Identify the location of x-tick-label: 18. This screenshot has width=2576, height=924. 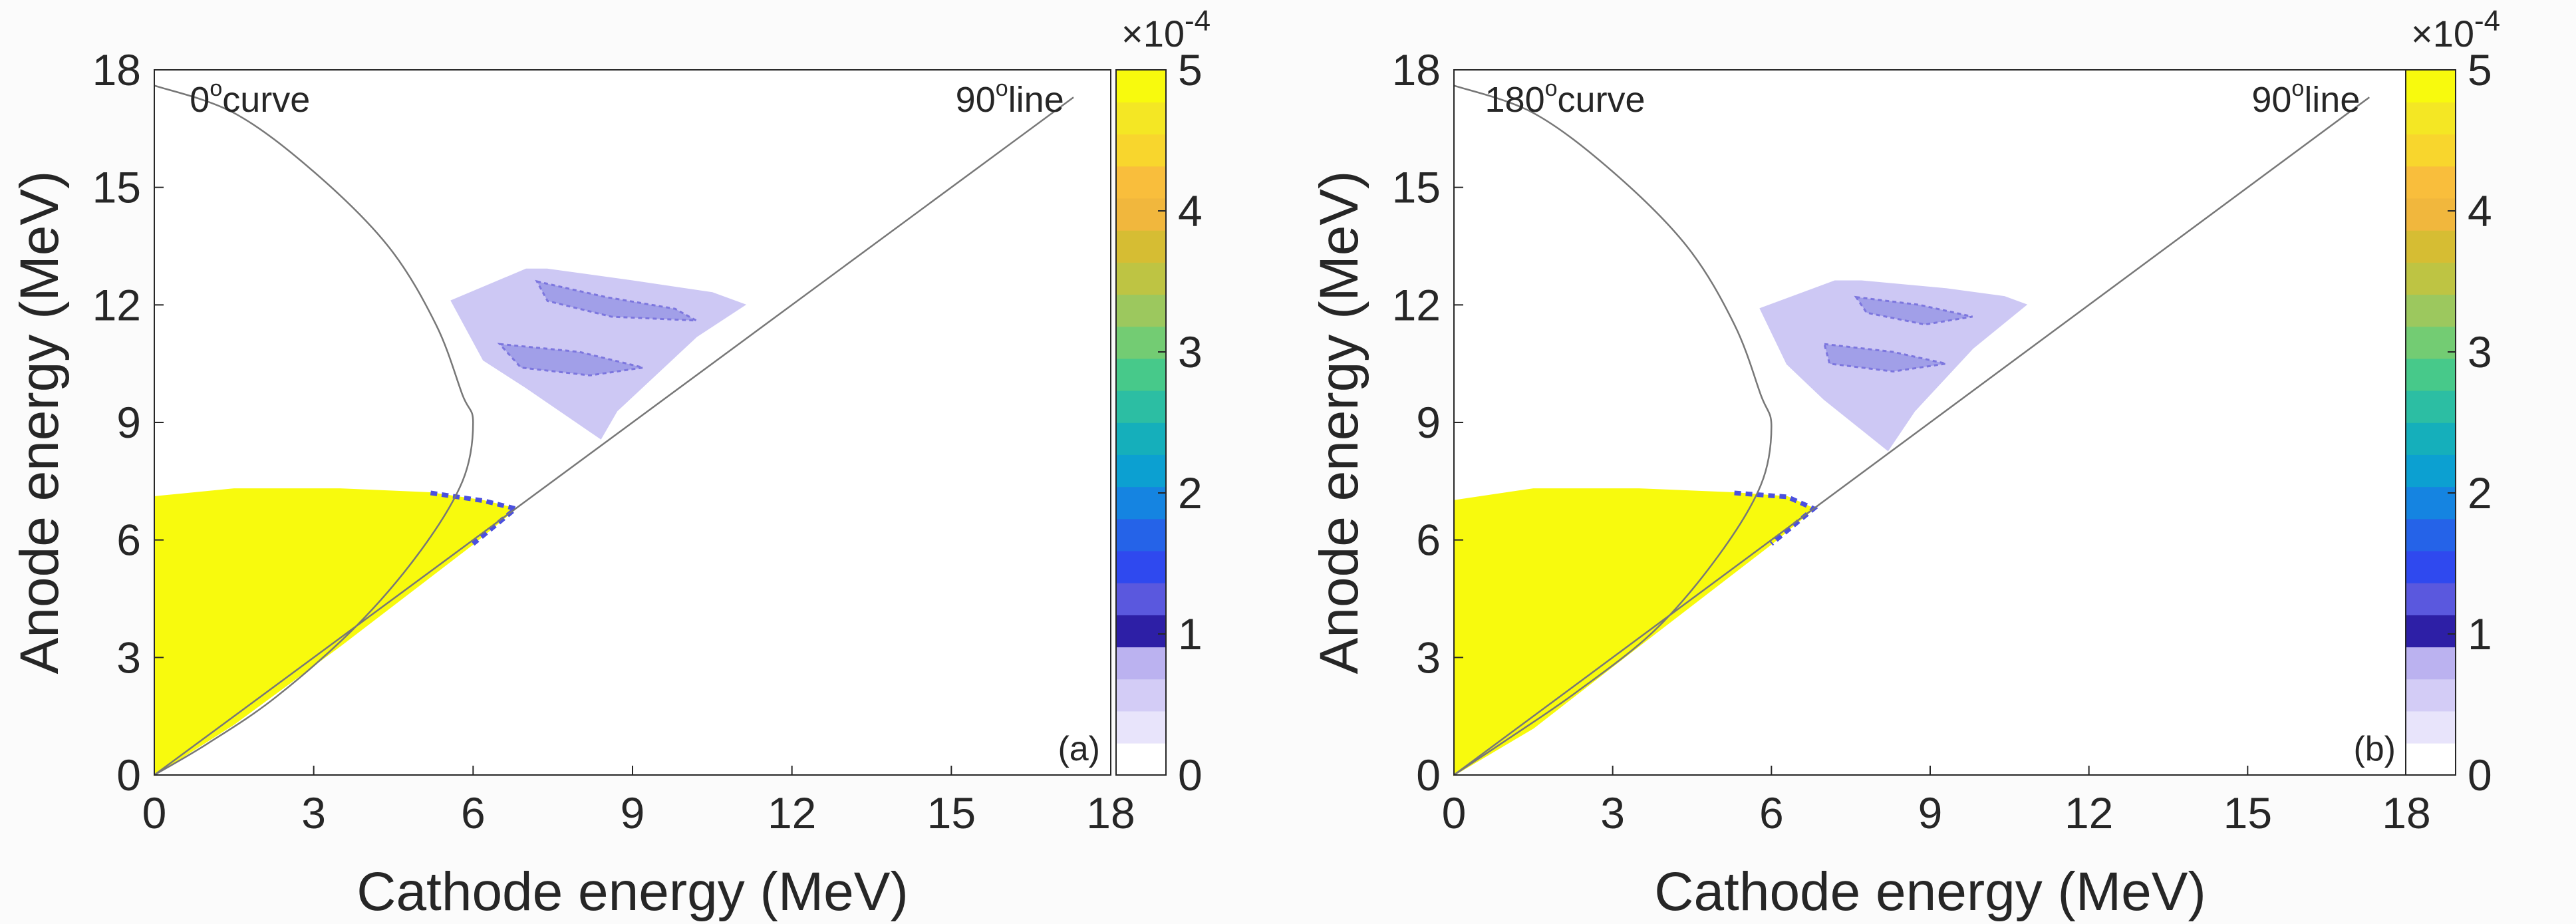
(1110, 813).